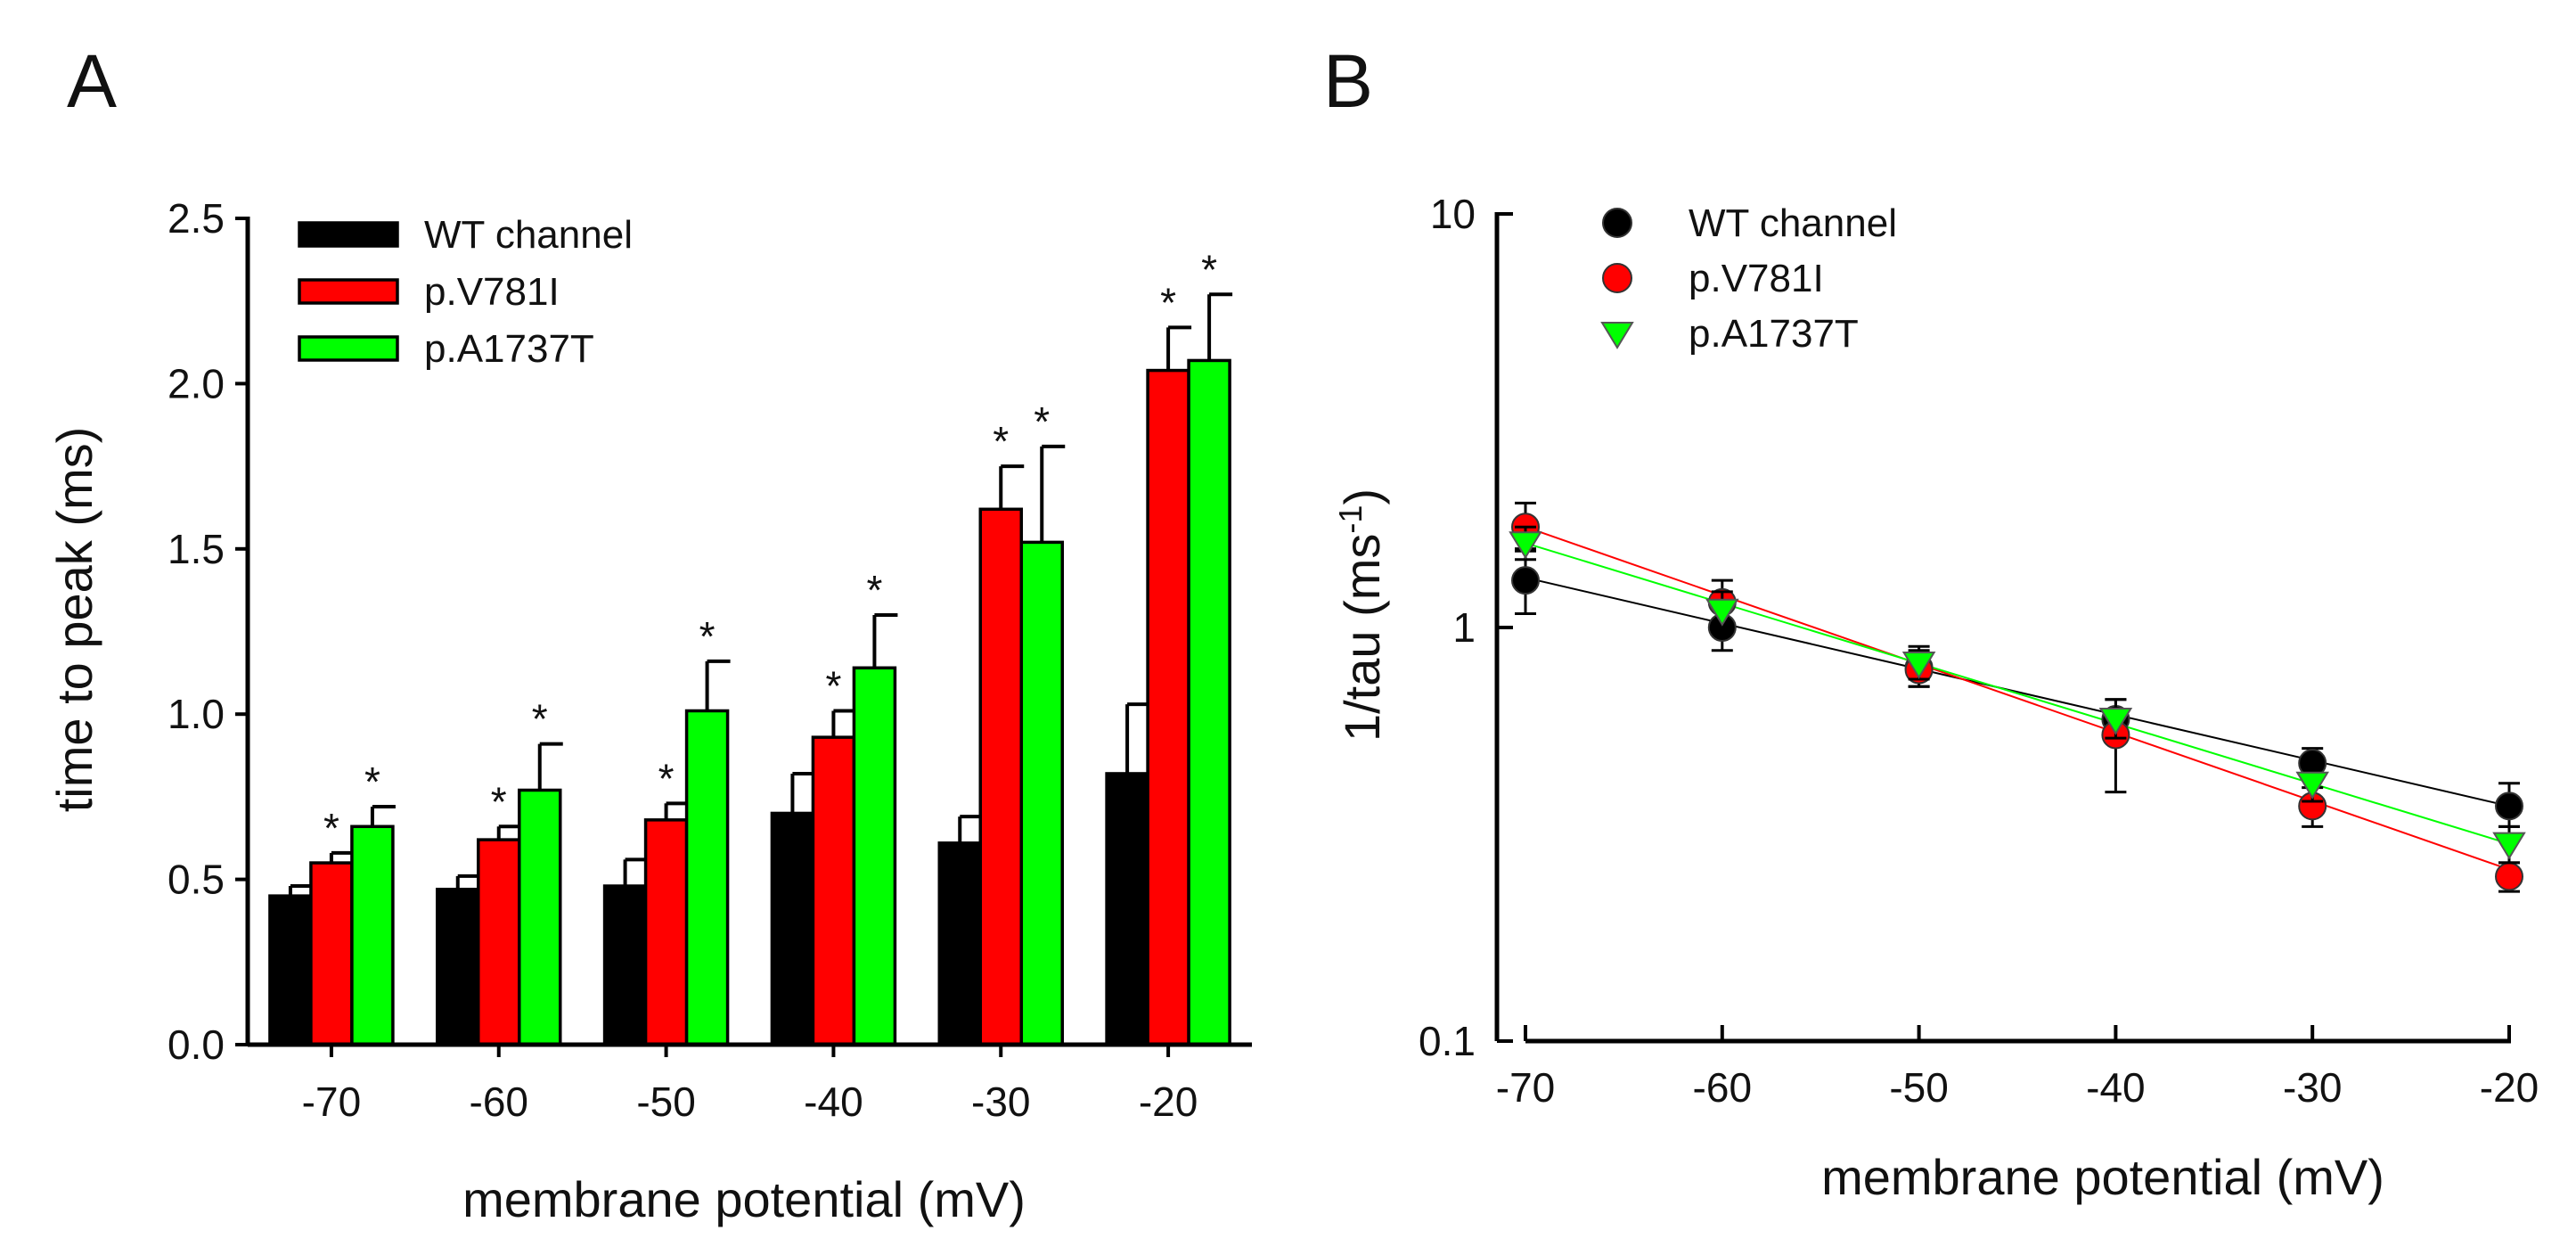 This screenshot has height=1255, width=2576. I want to click on a-legend-label: p.A1737T, so click(509, 349).